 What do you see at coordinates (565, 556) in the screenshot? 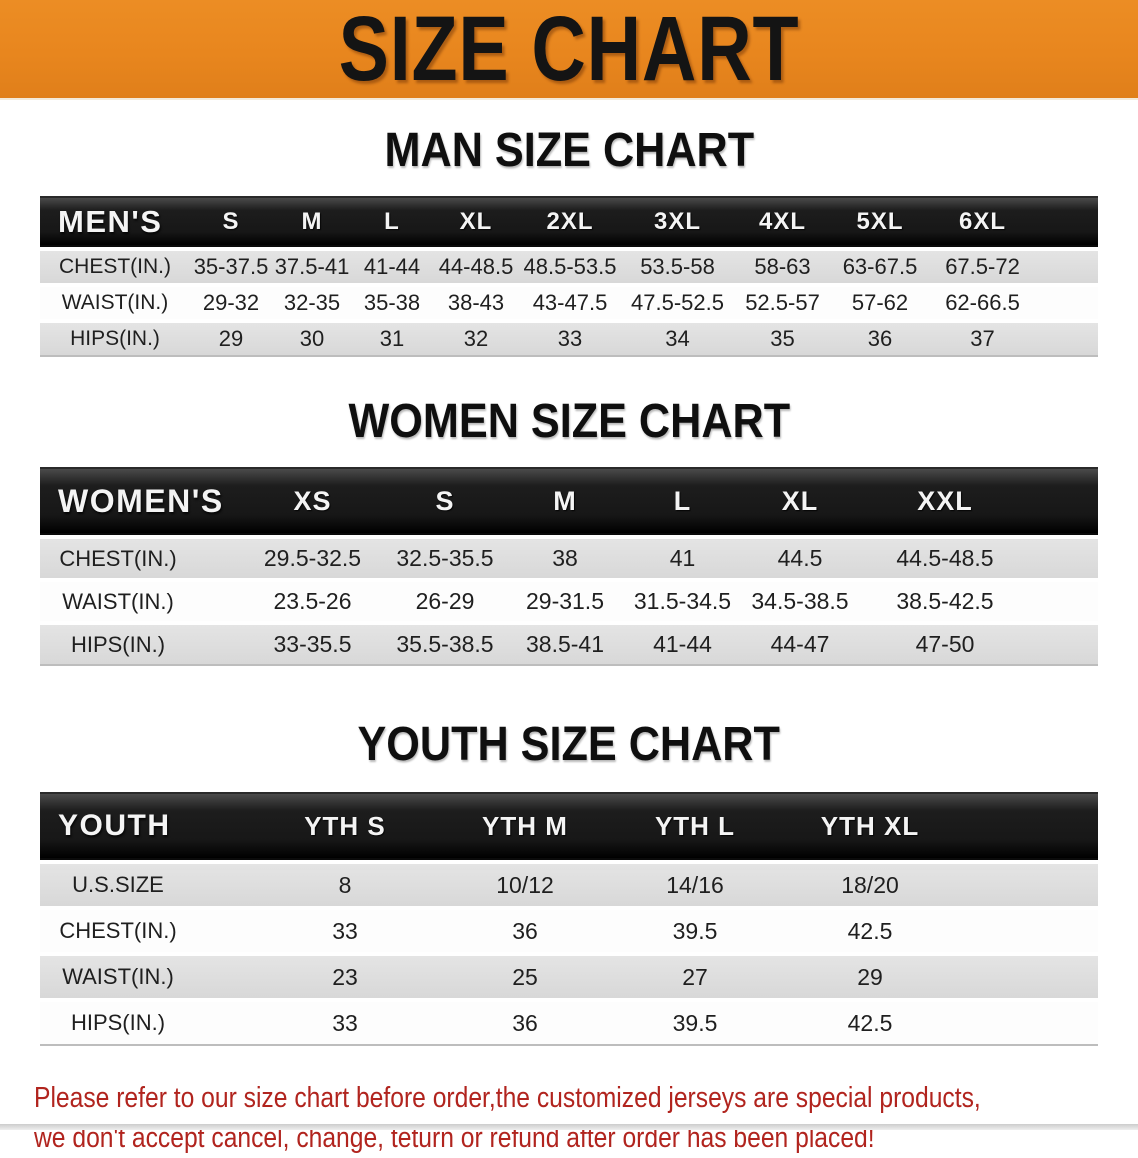
I see `measurement-value: 38` at bounding box center [565, 556].